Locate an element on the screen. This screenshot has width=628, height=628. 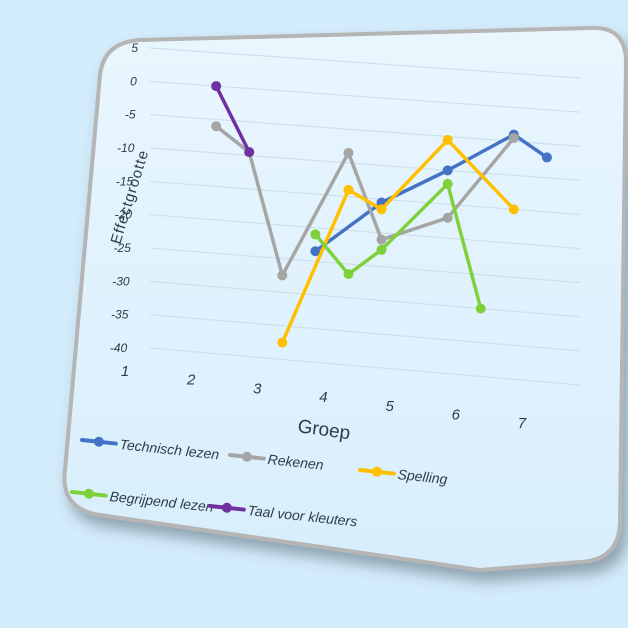
y-tick-label: -10 is located at coordinates (126, 148).